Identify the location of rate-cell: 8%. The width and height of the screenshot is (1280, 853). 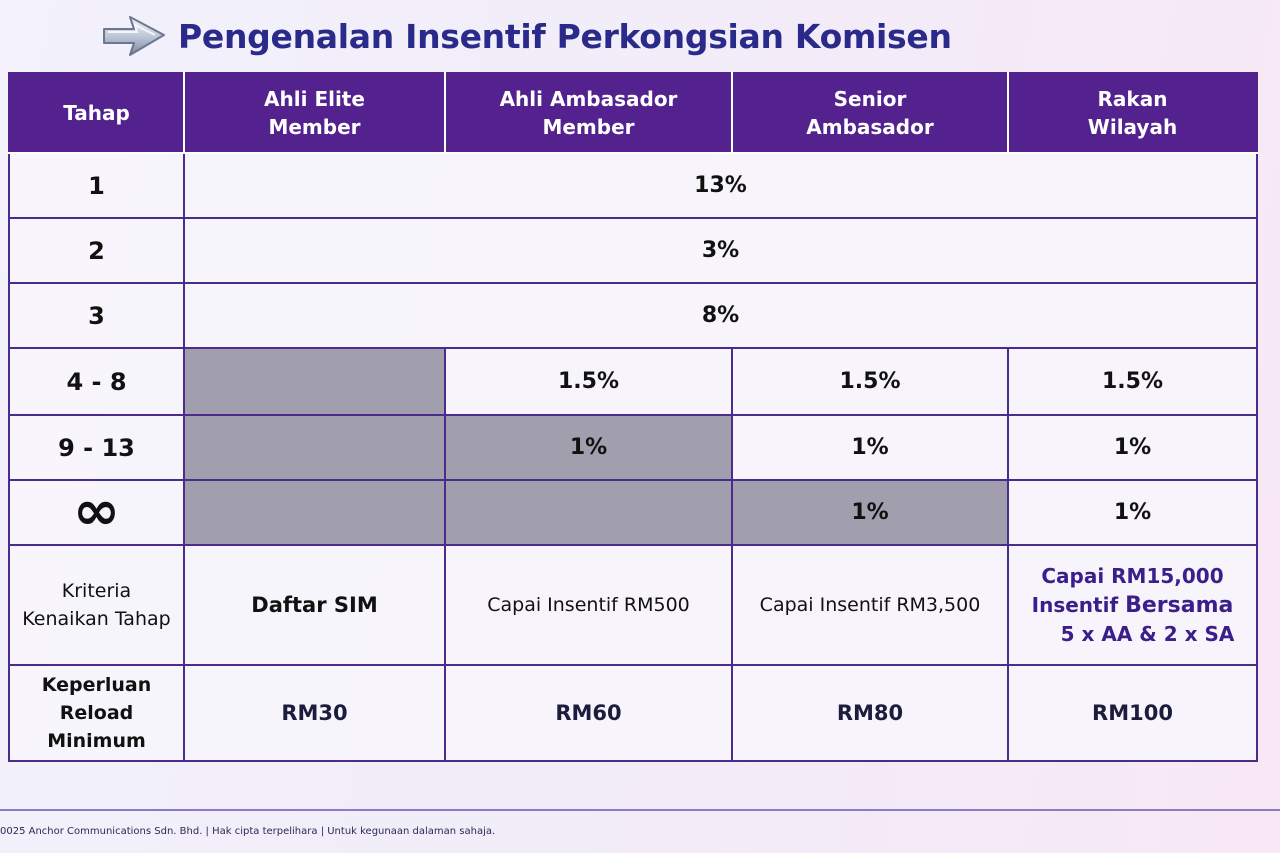
(720, 315).